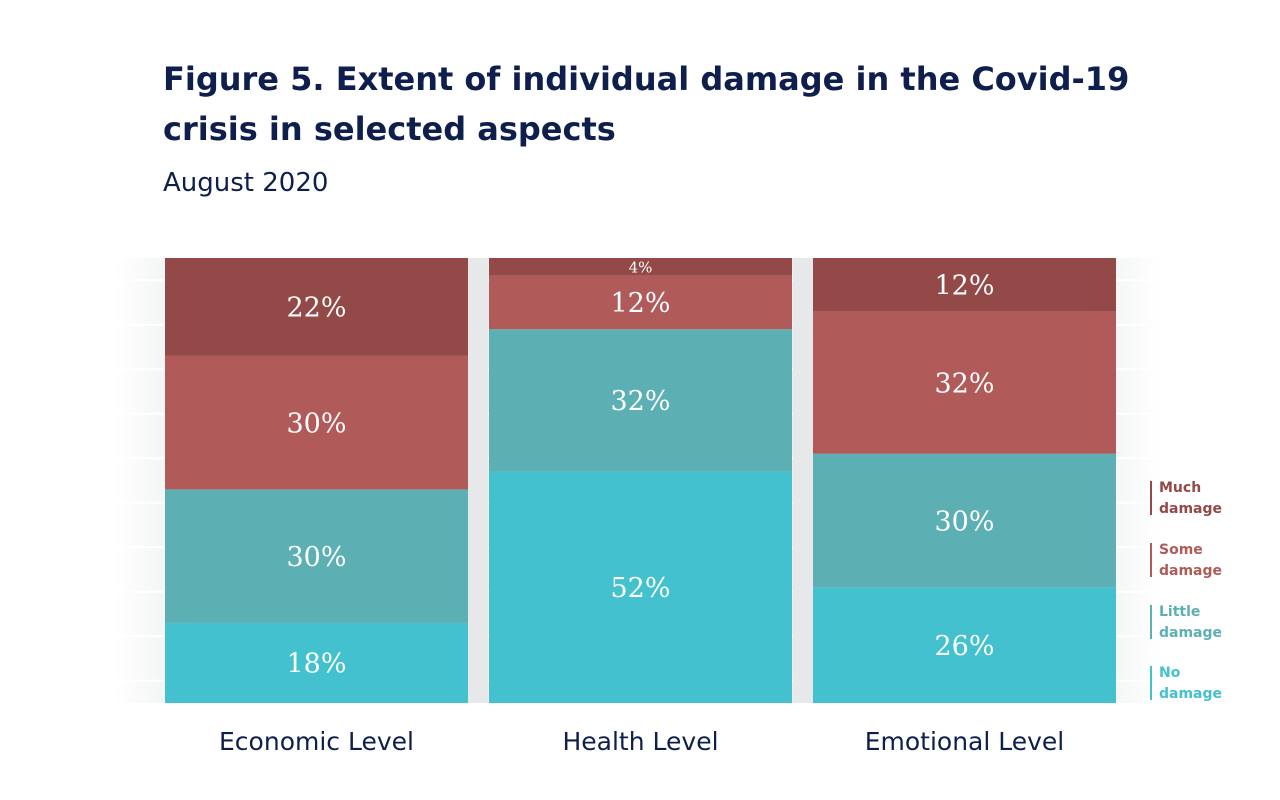 The height and width of the screenshot is (800, 1280). Describe the element at coordinates (1181, 550) in the screenshot. I see `legend-label: Some` at that location.